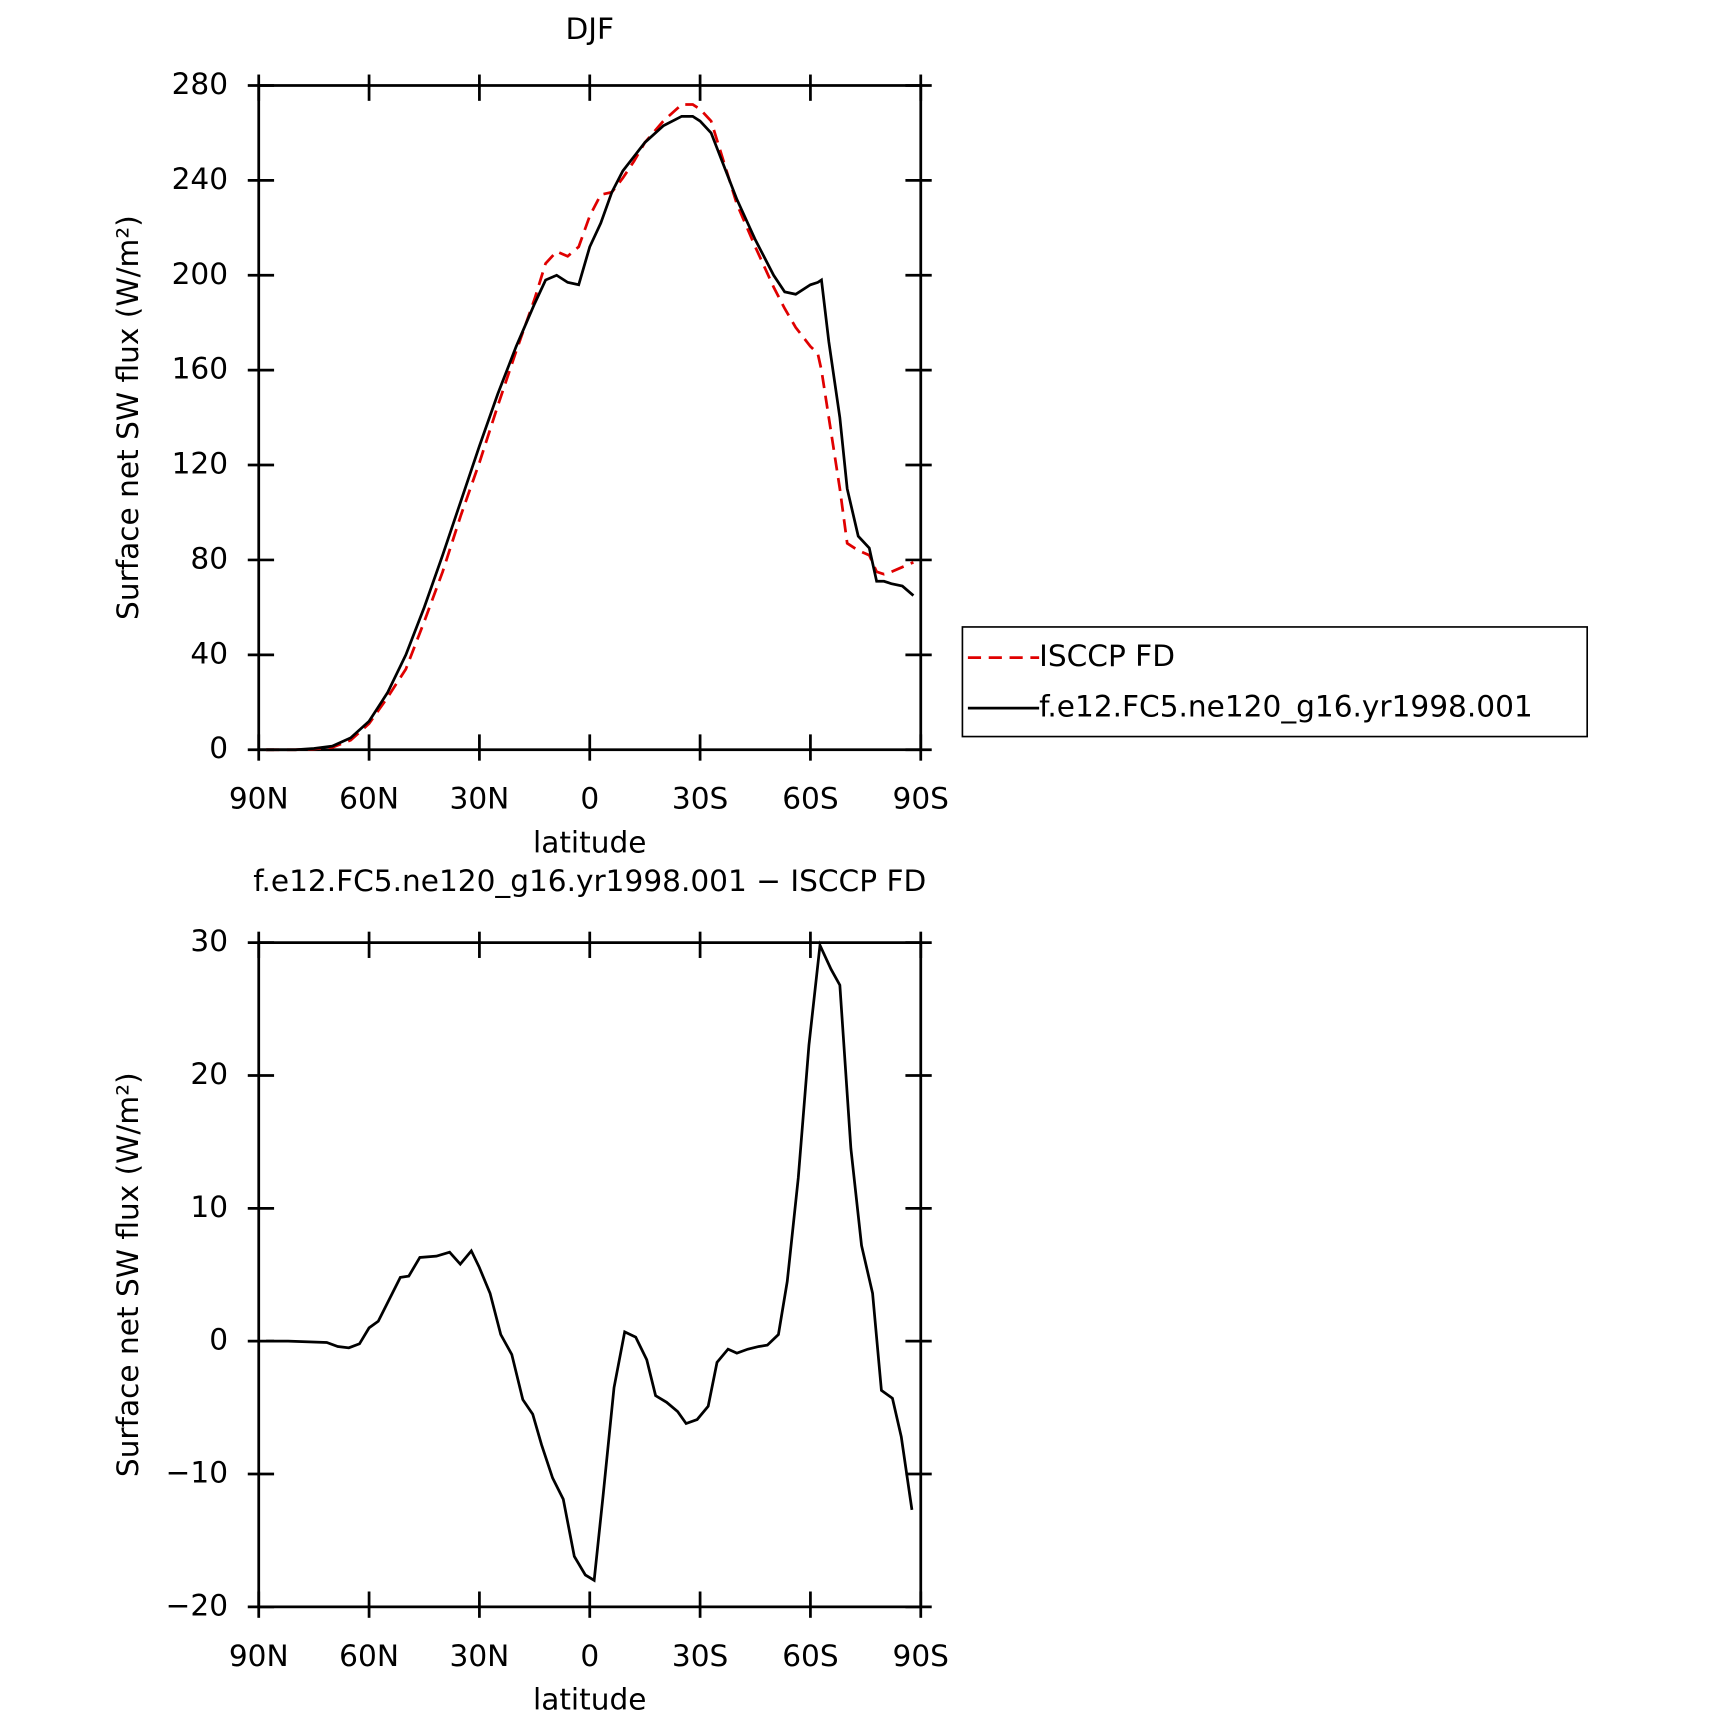 The image size is (1710, 1734). I want to click on chart-title: DJF, so click(589, 29).